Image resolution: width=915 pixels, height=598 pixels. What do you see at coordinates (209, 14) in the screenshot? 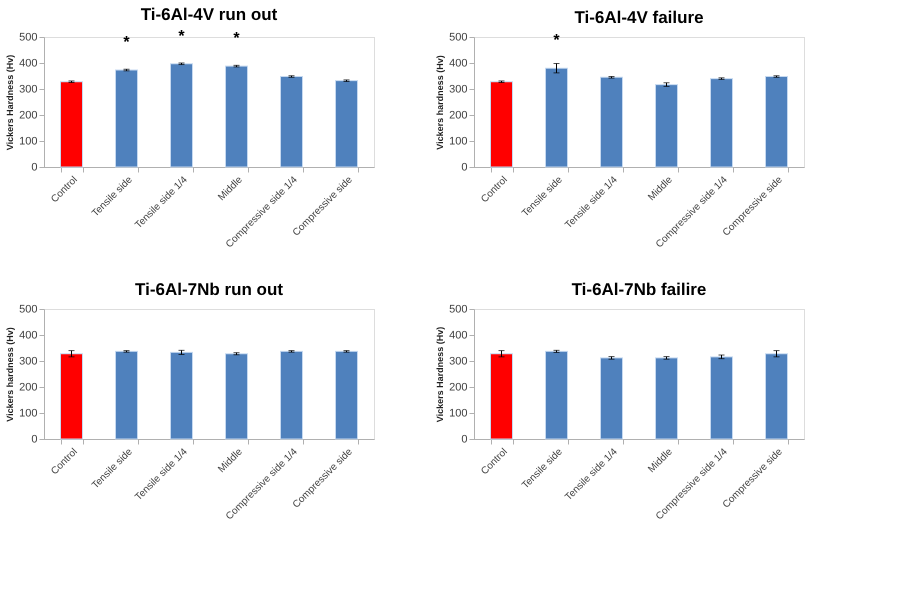
I see `chart-title: Ti-6Al-4V run out` at bounding box center [209, 14].